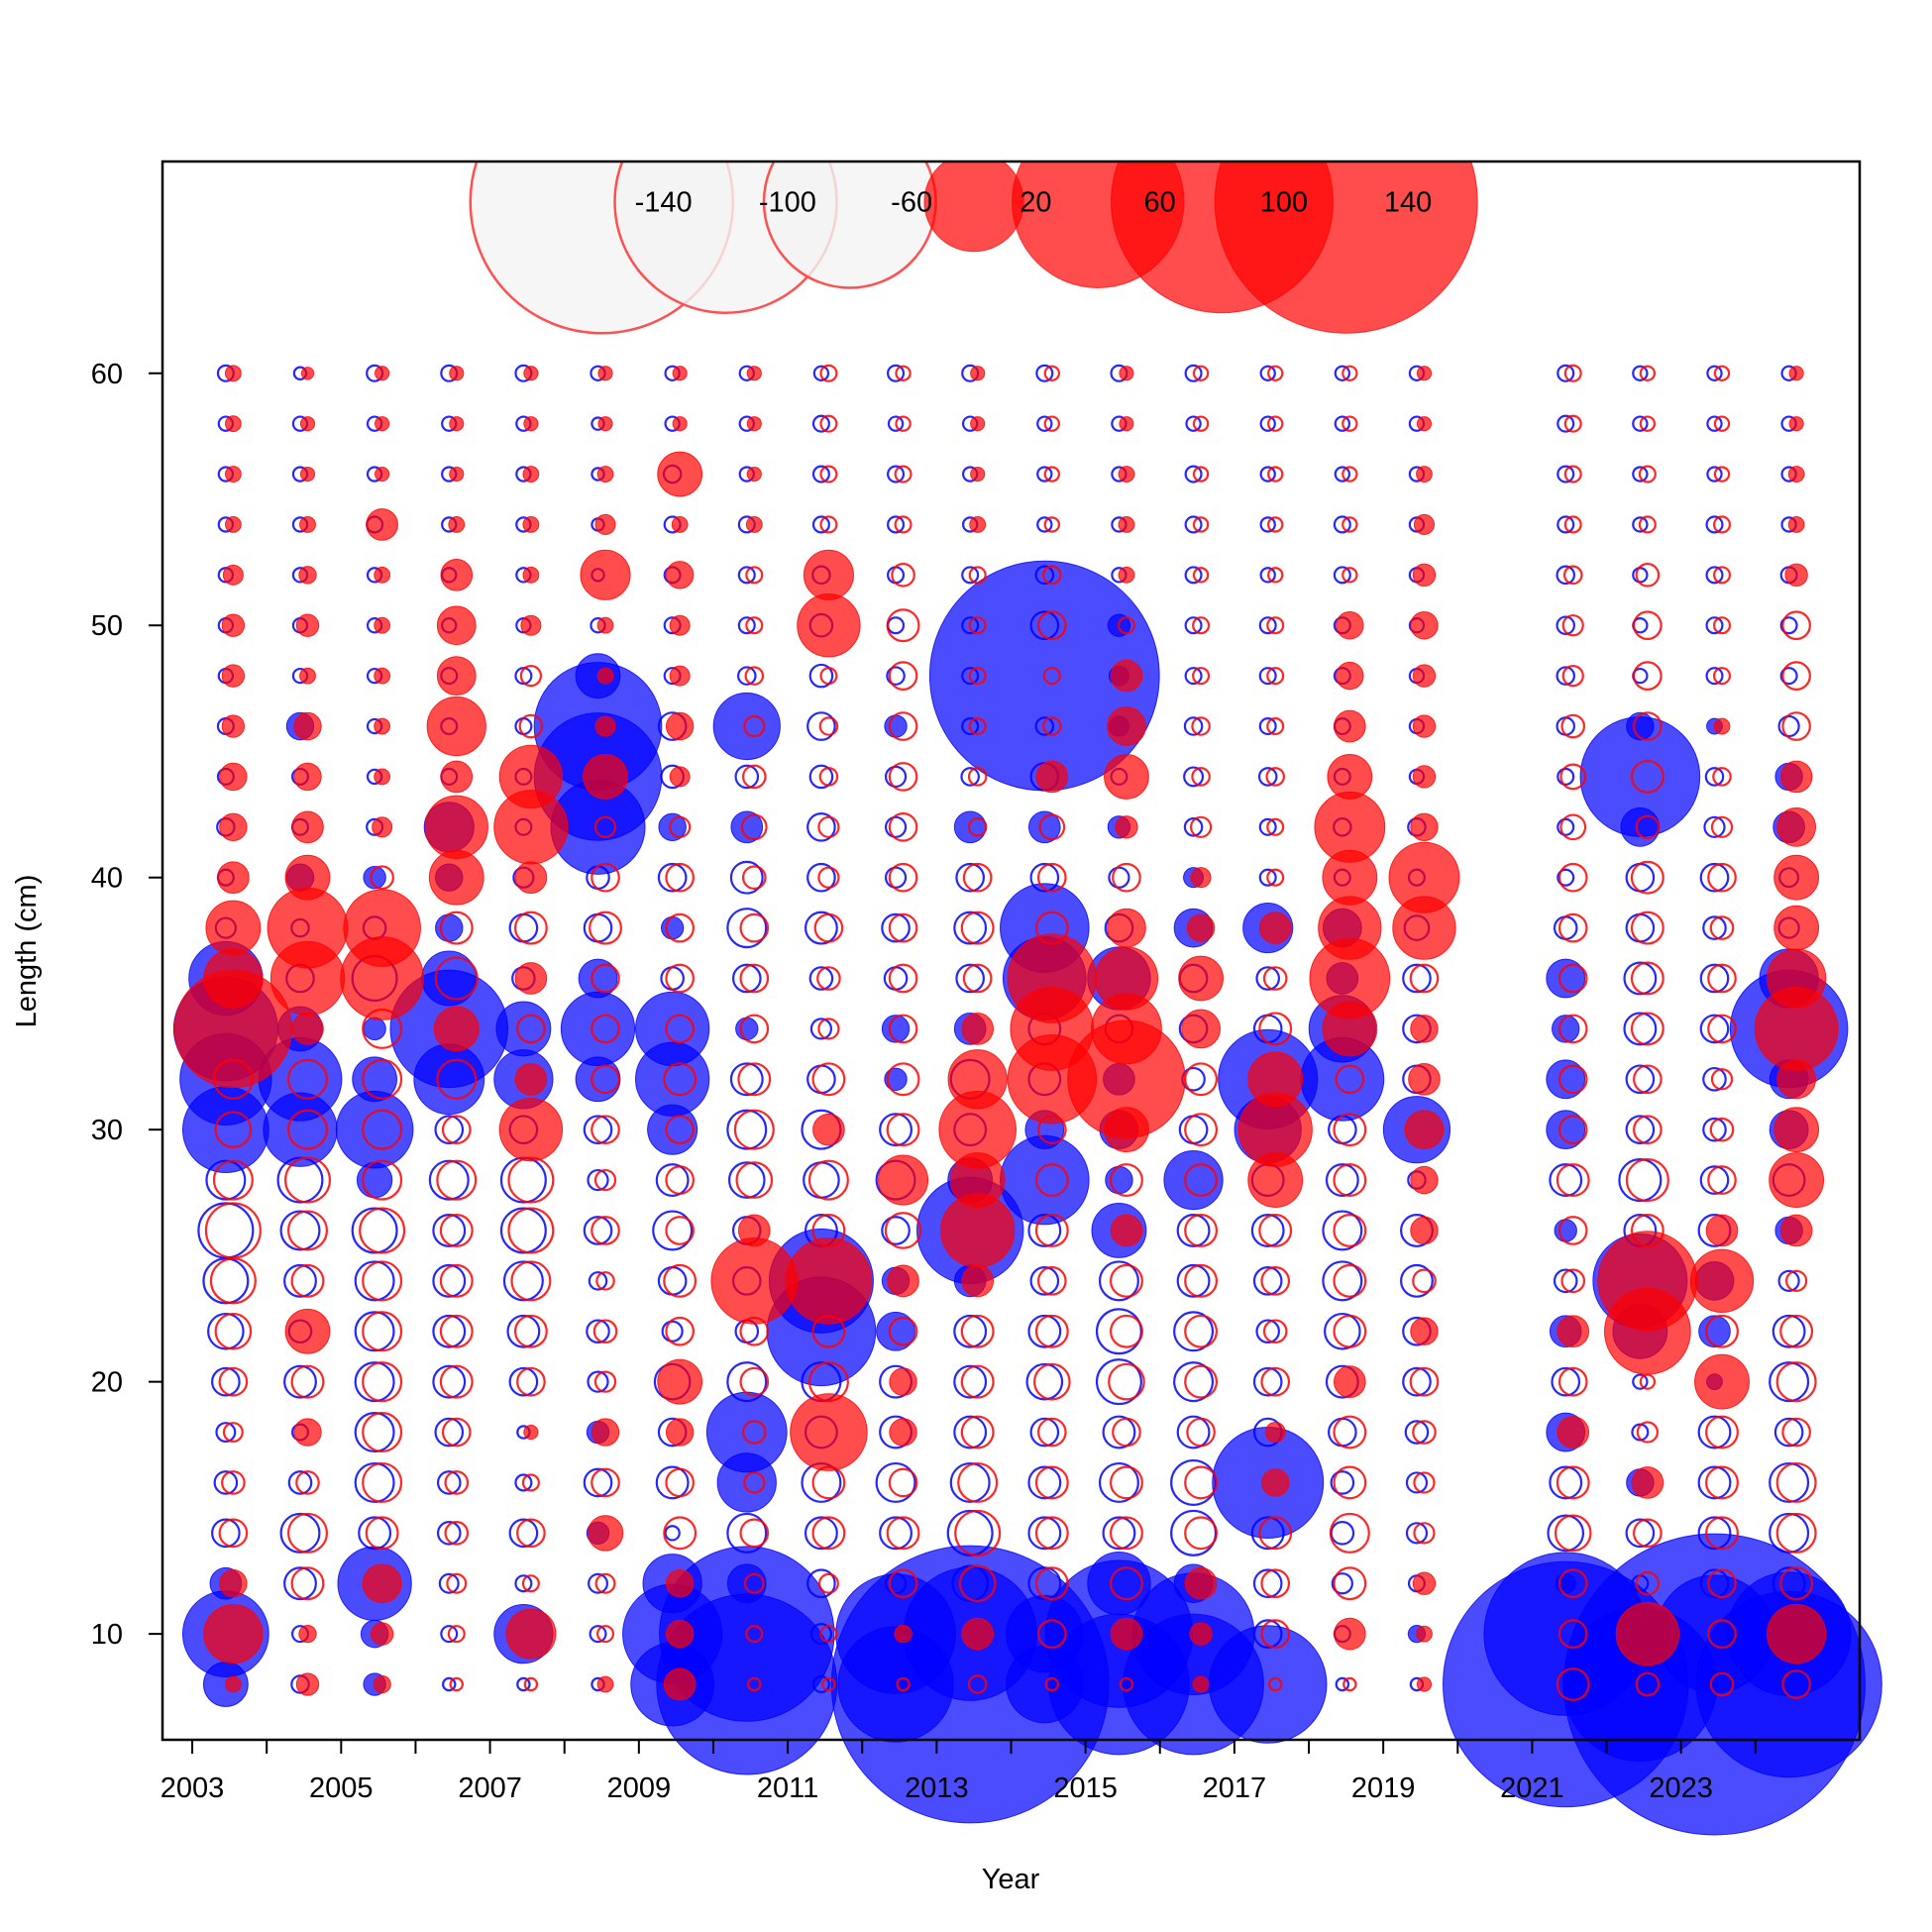  Describe the element at coordinates (1085, 1788) in the screenshot. I see `x-tick-label: 2015` at that location.